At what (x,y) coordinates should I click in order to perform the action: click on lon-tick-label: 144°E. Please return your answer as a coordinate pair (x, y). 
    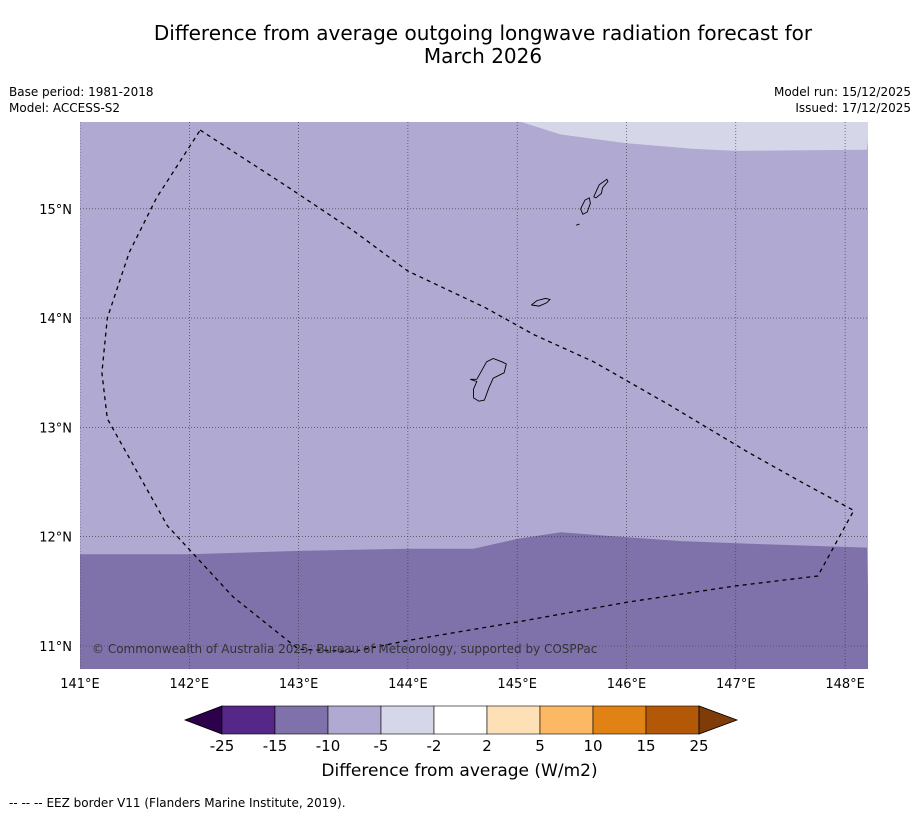
    Looking at the image, I should click on (408, 684).